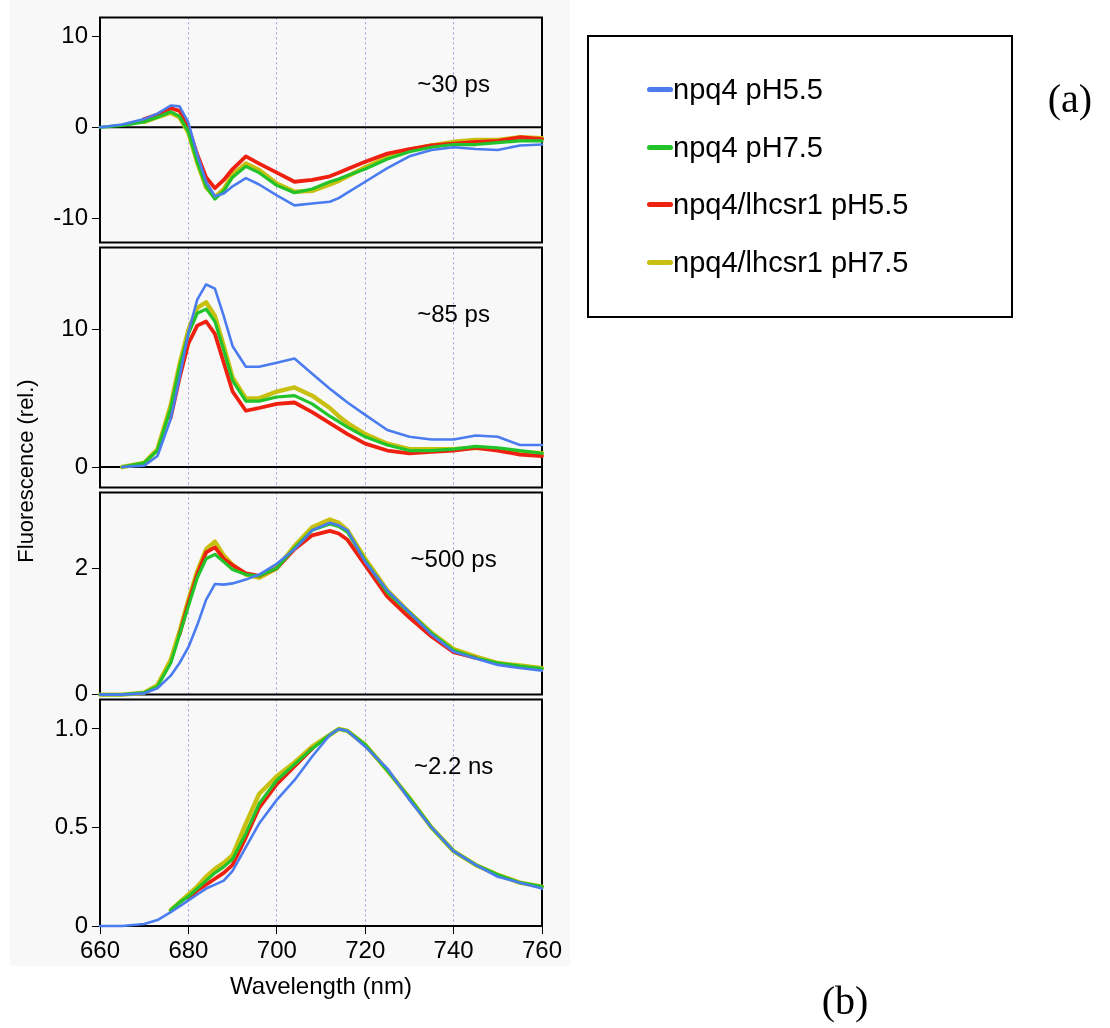 The width and height of the screenshot is (1110, 1028). What do you see at coordinates (453, 84) in the screenshot?
I see `annotation: ~30 ps` at bounding box center [453, 84].